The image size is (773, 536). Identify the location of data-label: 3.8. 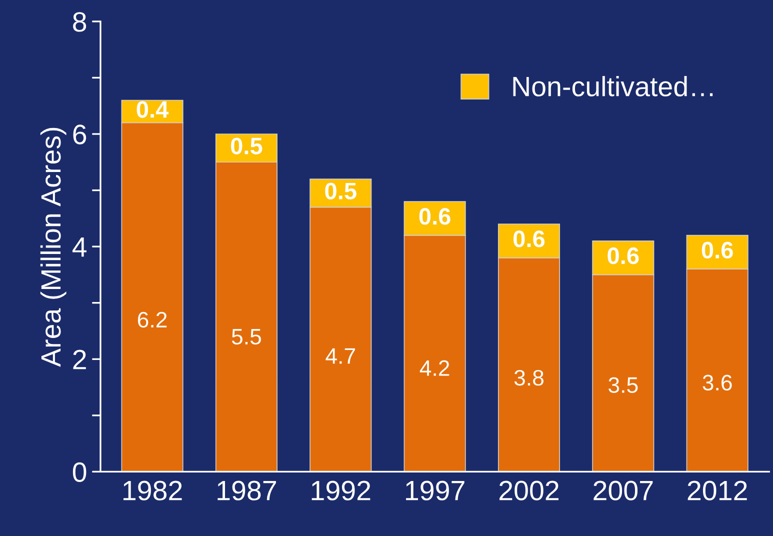
(529, 378).